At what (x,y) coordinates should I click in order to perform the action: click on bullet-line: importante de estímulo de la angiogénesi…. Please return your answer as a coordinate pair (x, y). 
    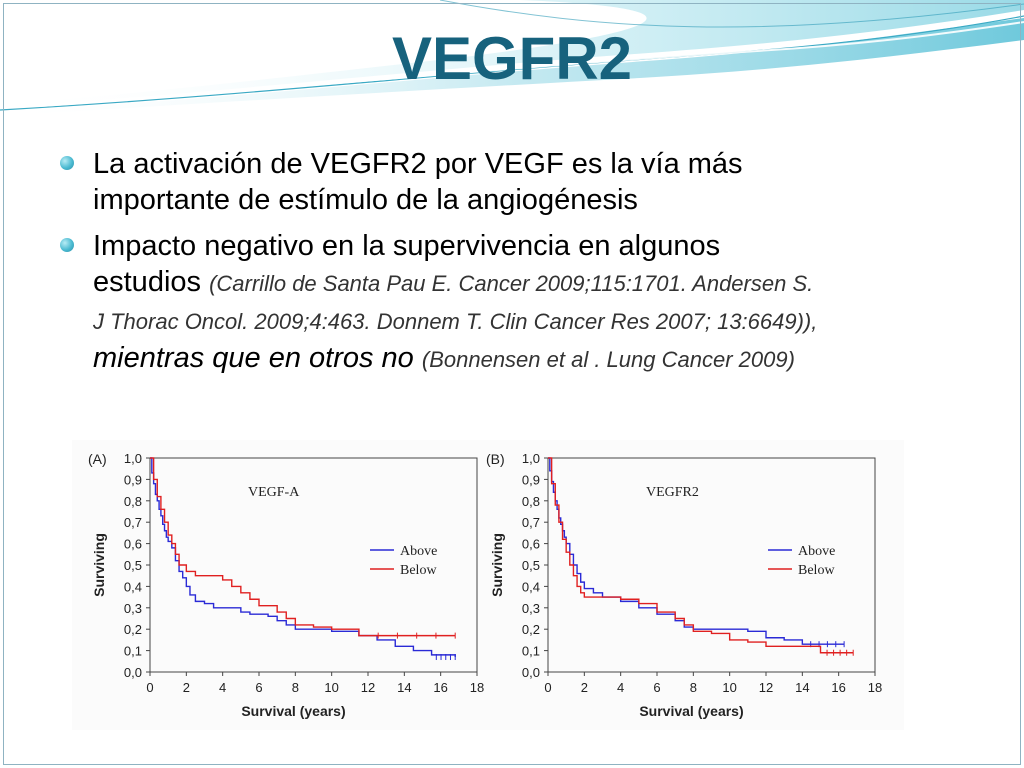
    Looking at the image, I should click on (365, 200).